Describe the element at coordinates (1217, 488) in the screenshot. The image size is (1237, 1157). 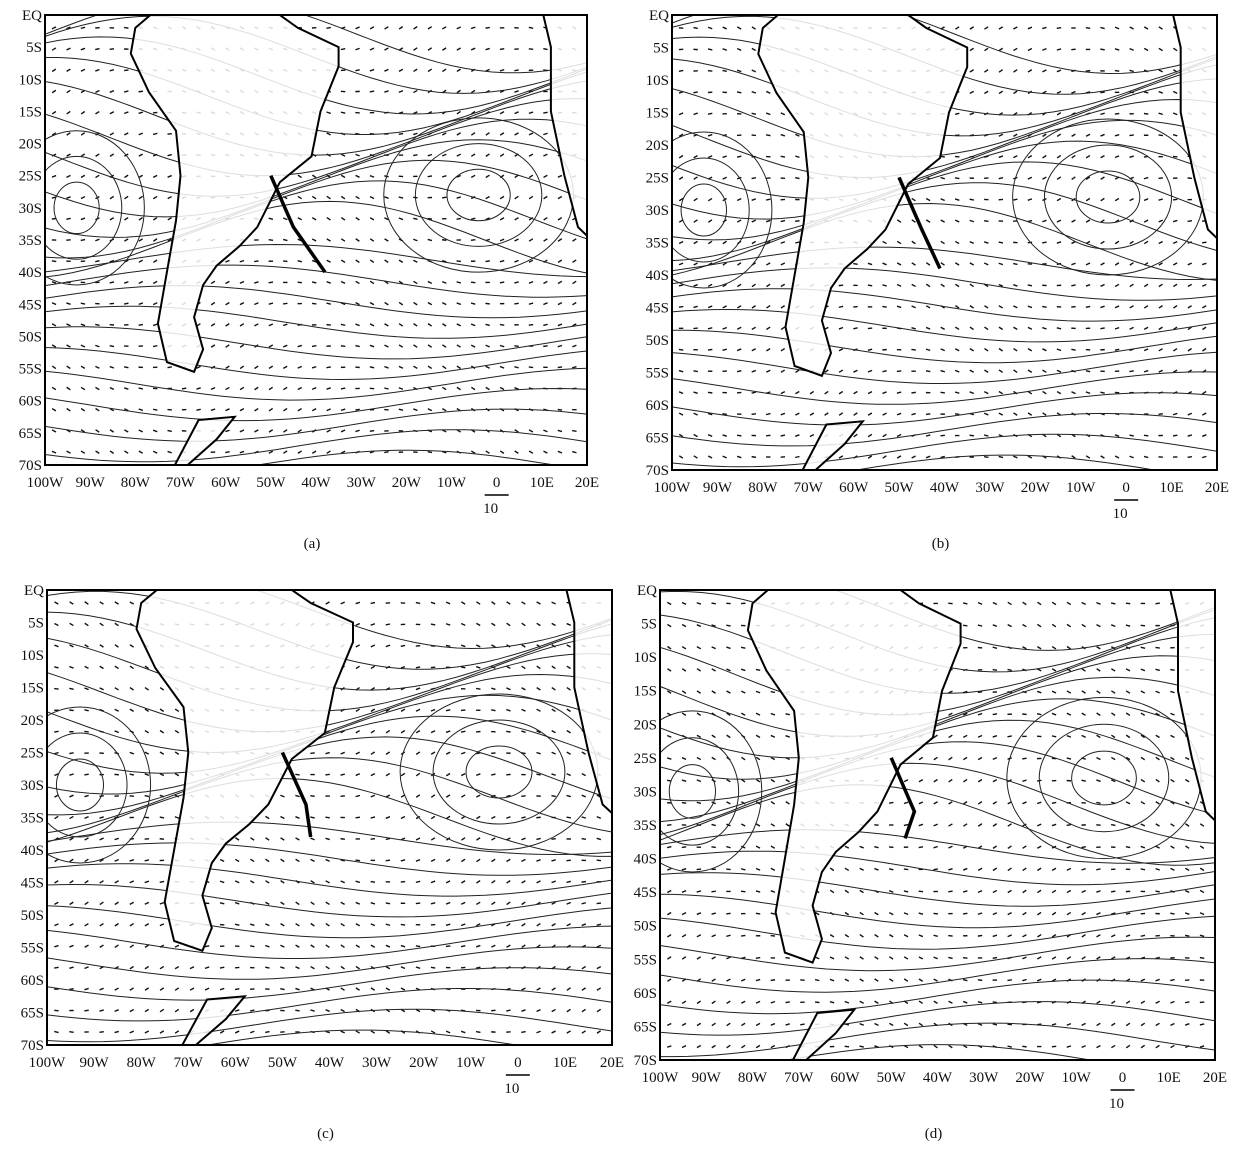
I see `lon-label: 20E` at that location.